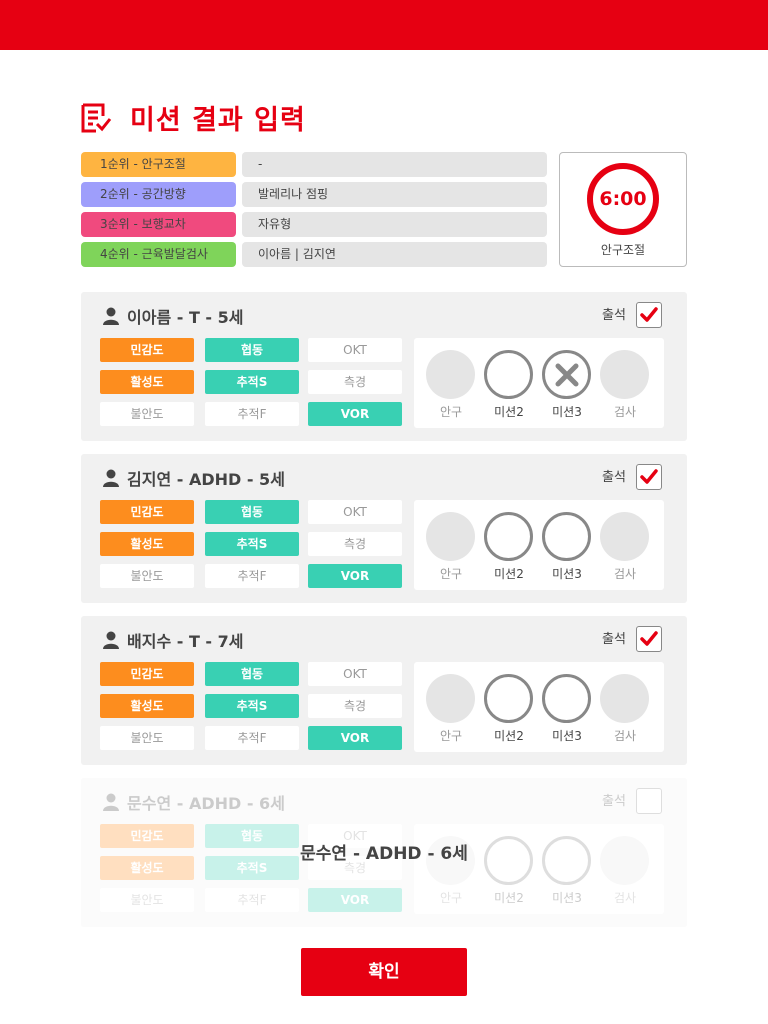 The width and height of the screenshot is (768, 1024). Describe the element at coordinates (158, 224) in the screenshot. I see `rank-label-3: 3순위 - 보행교차` at that location.